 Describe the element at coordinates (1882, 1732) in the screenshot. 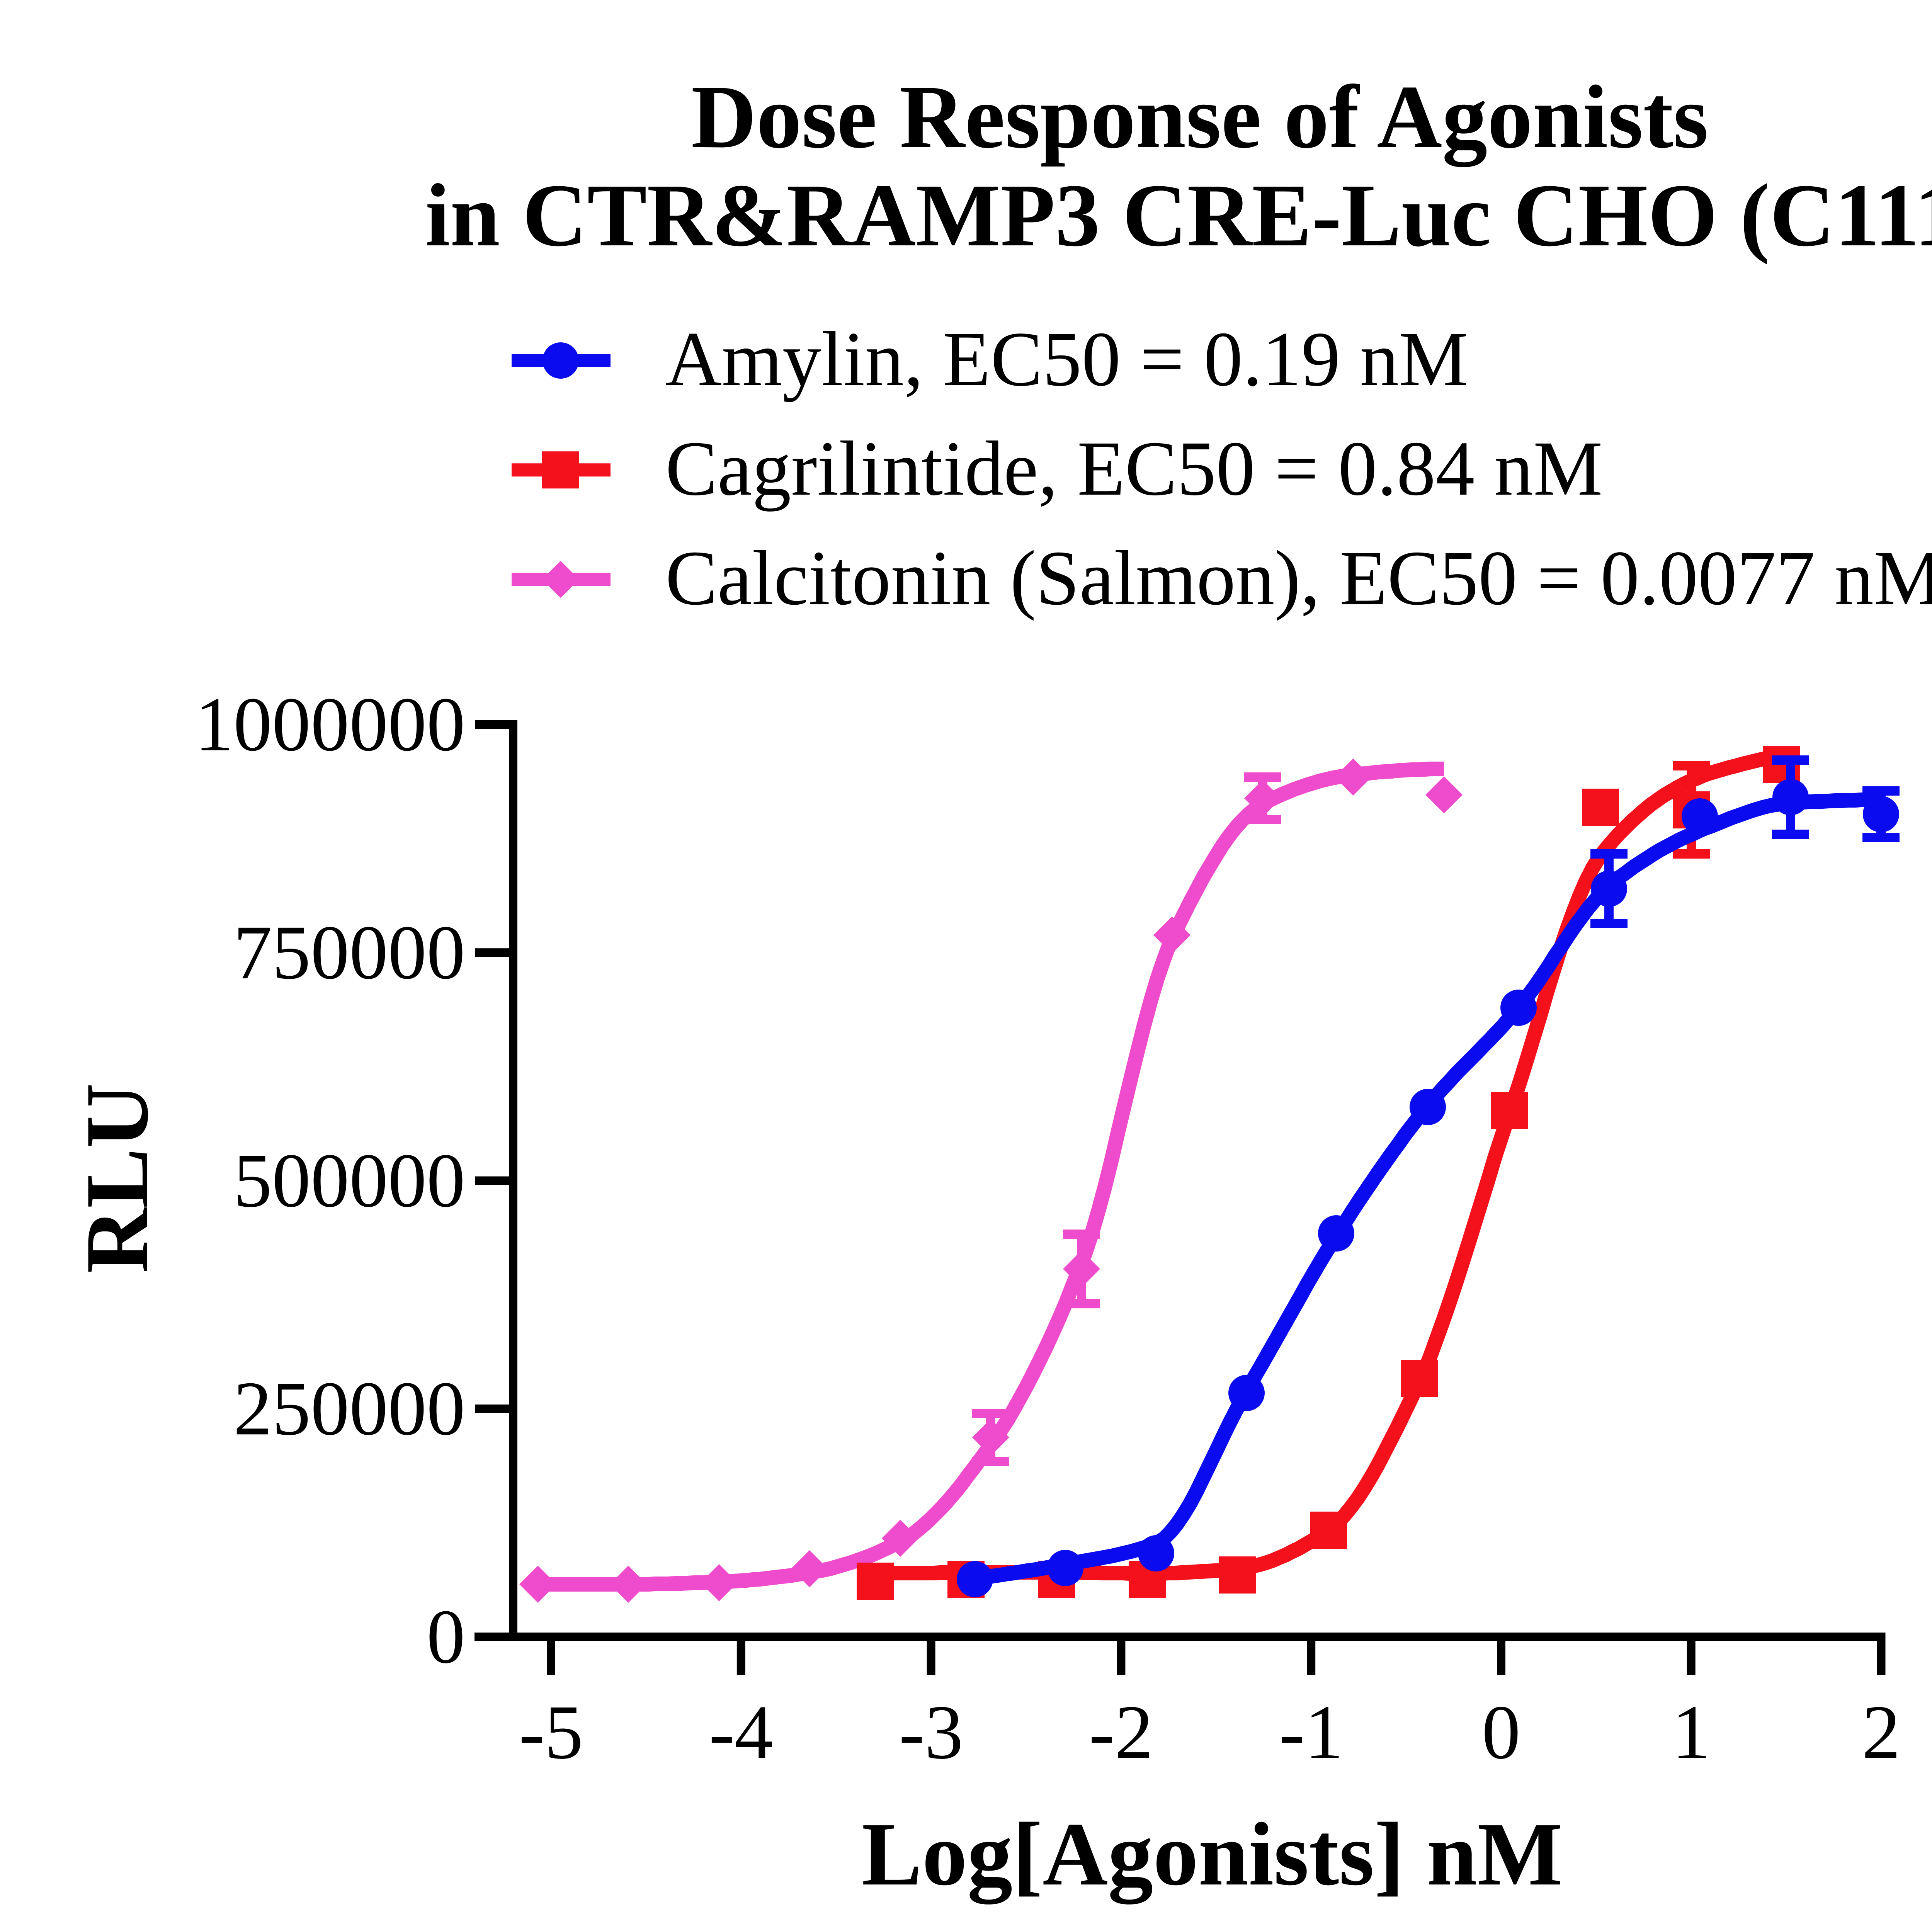

I see `svg-text: 2` at that location.